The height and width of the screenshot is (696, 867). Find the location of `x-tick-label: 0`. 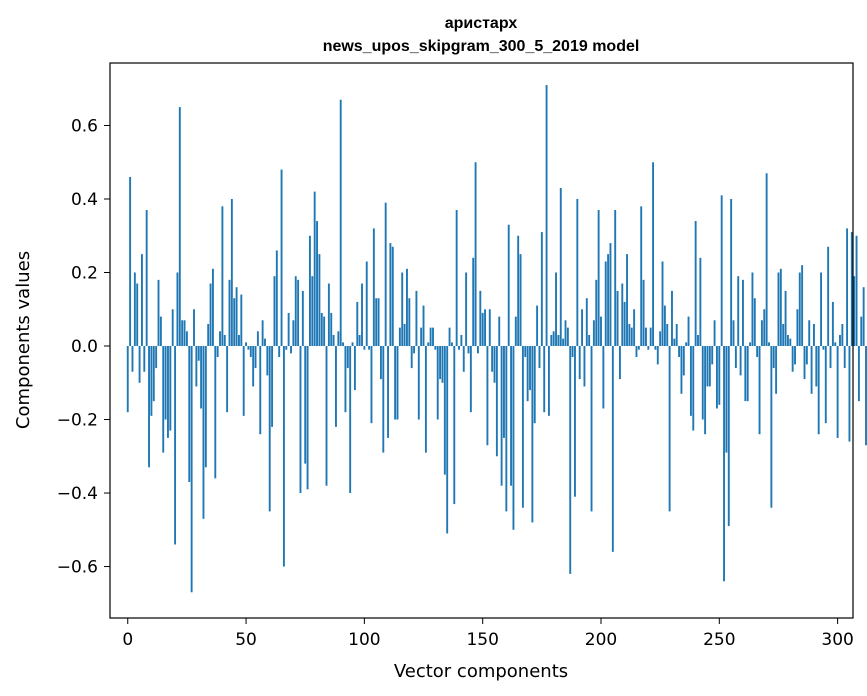

x-tick-label: 0 is located at coordinates (127, 640).